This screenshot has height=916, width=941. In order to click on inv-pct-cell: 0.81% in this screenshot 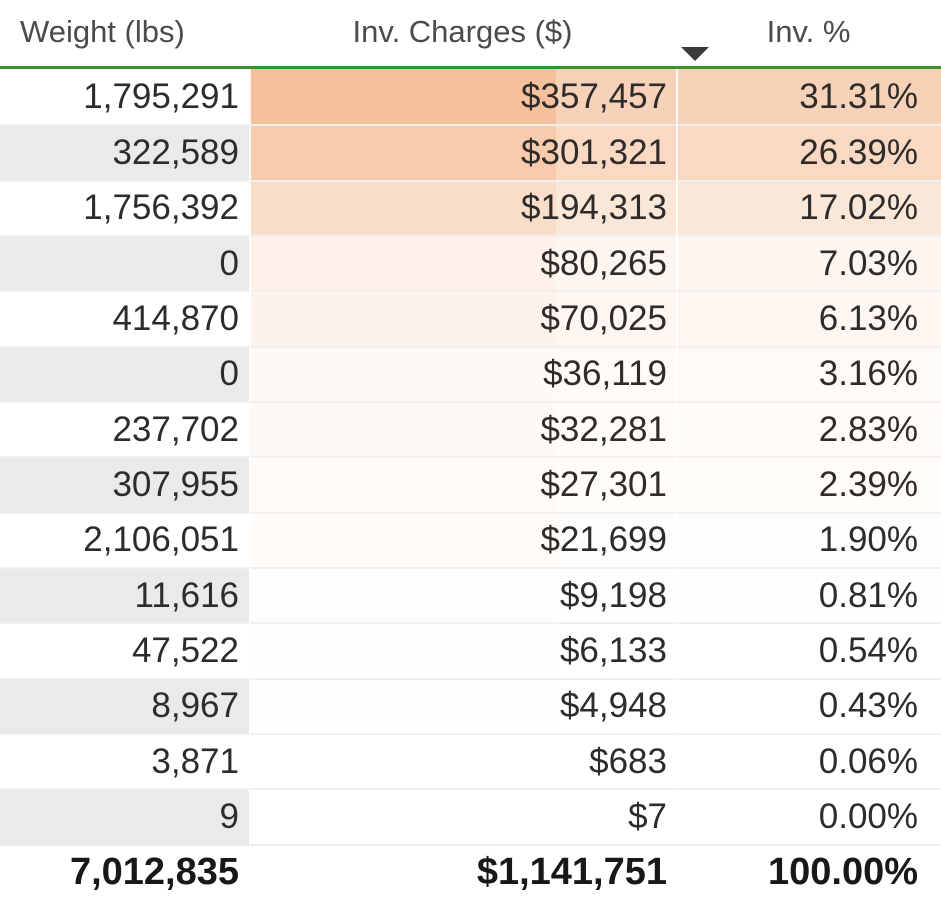, I will do `click(808, 595)`.